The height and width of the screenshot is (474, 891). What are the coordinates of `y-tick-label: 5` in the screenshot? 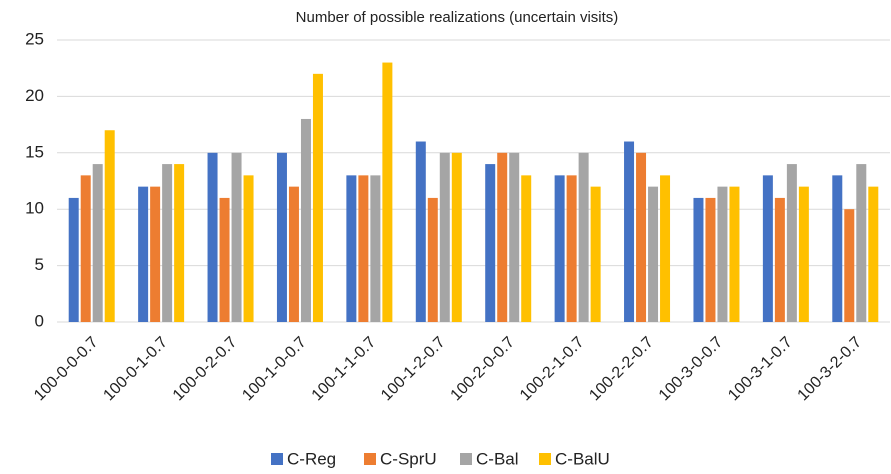 It's located at (39, 264).